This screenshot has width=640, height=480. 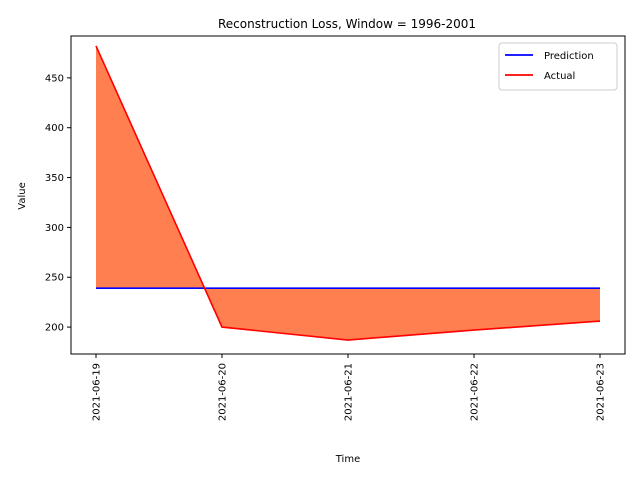 What do you see at coordinates (559, 76) in the screenshot?
I see `legend-label-actual: Actual` at bounding box center [559, 76].